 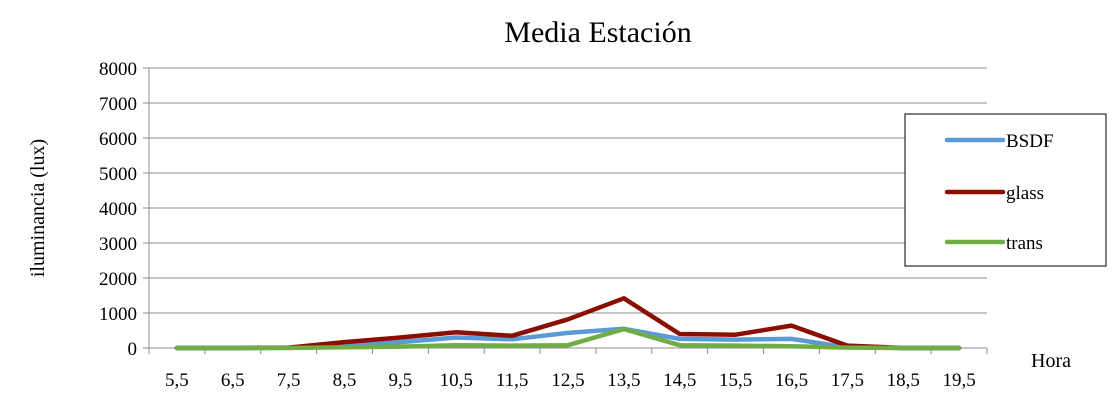 I want to click on y-tick-label: 1000, so click(x=118, y=314).